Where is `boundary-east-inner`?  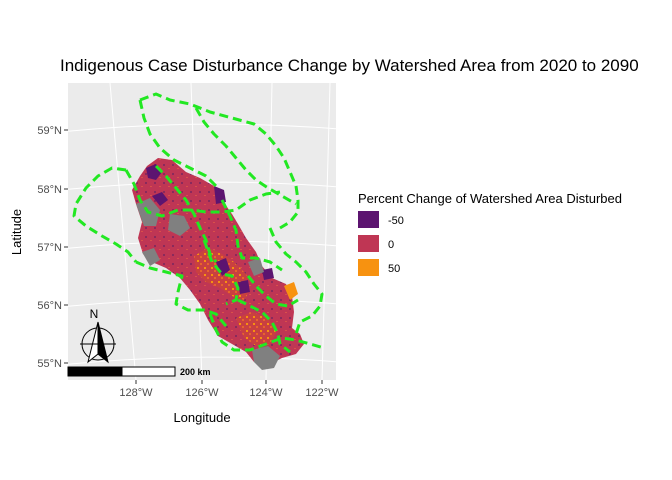 boundary-east-inner is located at coordinates (272, 291).